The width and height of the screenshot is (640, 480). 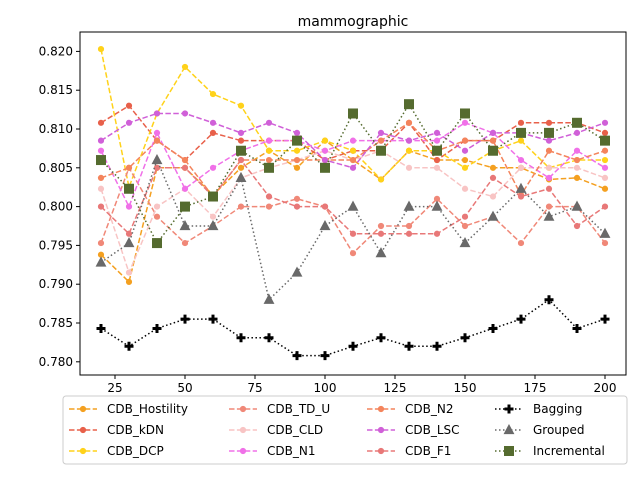 What do you see at coordinates (276, 430) in the screenshot?
I see `legend-item-cdb-cld: CDB_CLD` at bounding box center [276, 430].